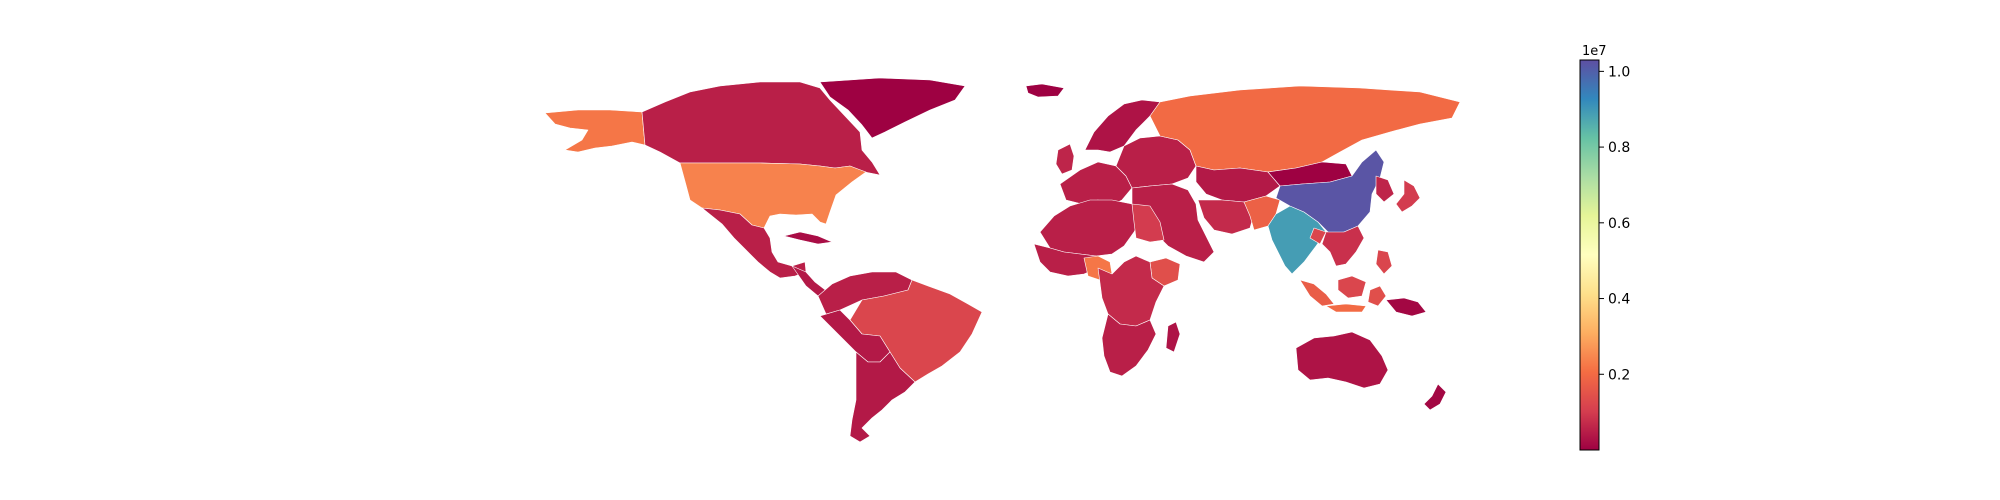 The image size is (2000, 500). Describe the element at coordinates (1330, 192) in the screenshot. I see `region-china` at that location.